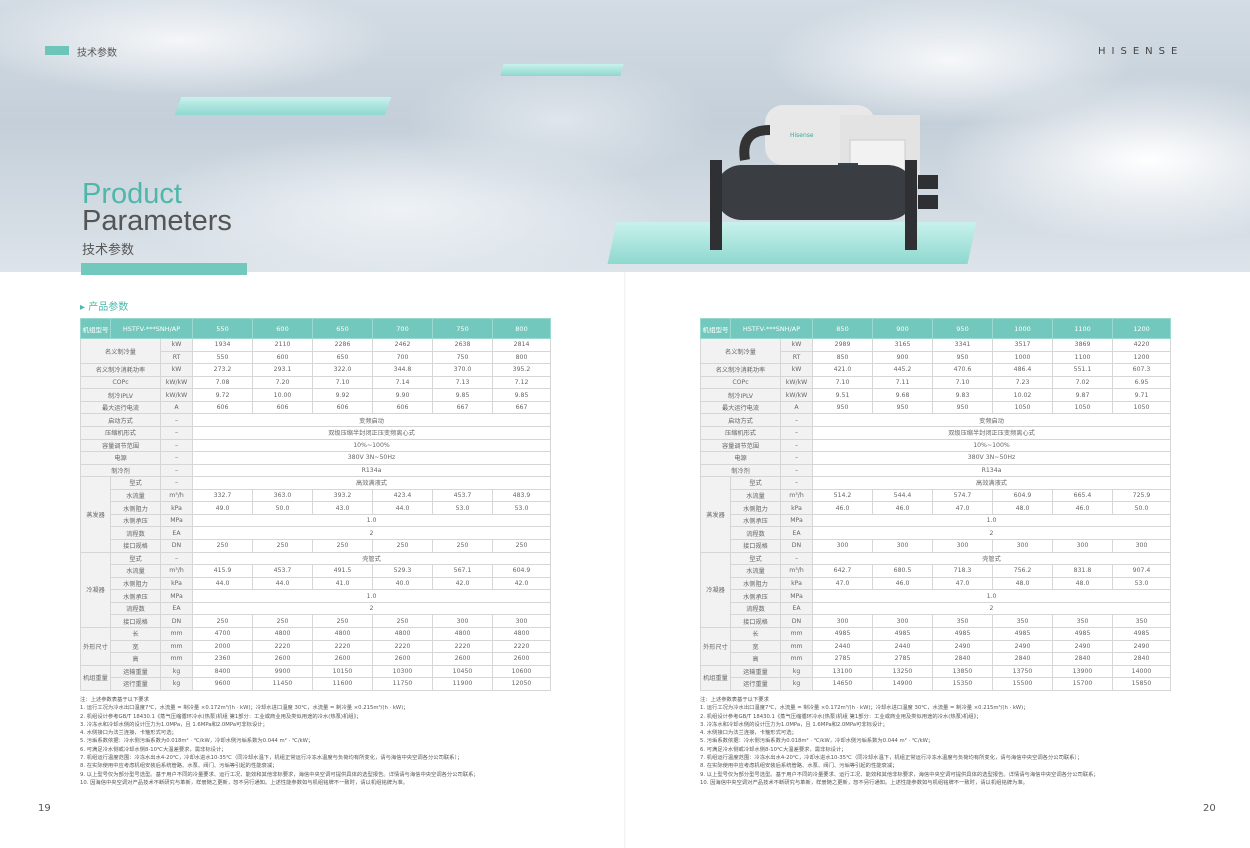 The image size is (1250, 848). I want to click on value-cell: 2360, so click(223, 659).